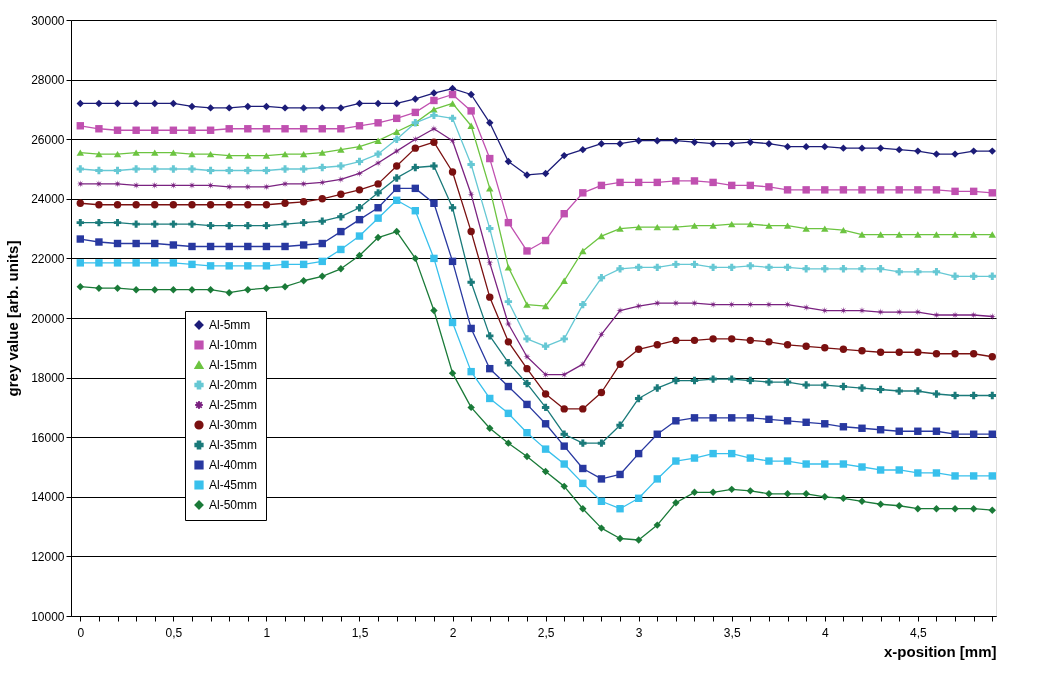 The height and width of the screenshot is (684, 1052). I want to click on x-tick-label: 4,5, so click(918, 632).